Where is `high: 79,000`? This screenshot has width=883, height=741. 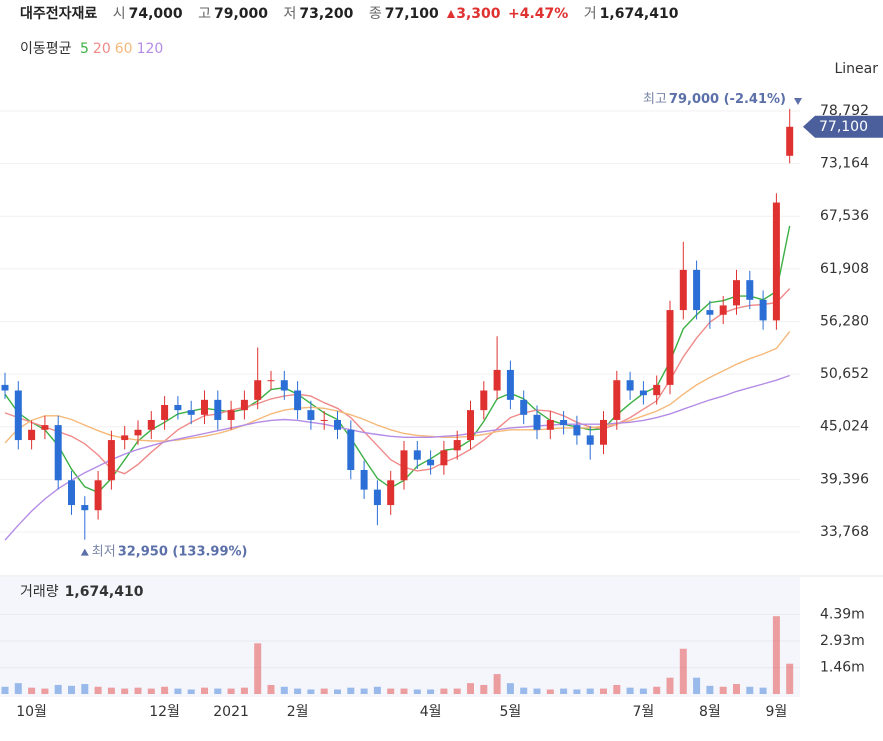 high: 79,000 is located at coordinates (241, 14).